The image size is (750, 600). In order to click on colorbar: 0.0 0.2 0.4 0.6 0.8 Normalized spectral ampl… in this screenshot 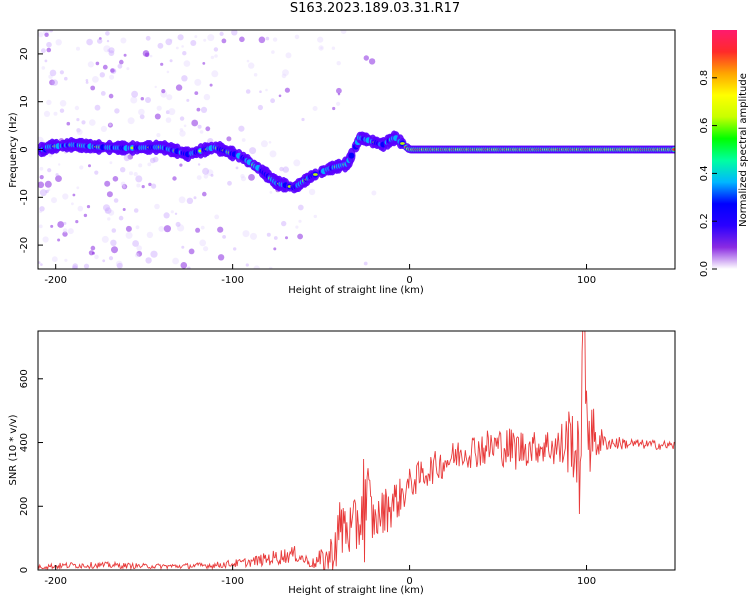, I will do `click(724, 153)`.